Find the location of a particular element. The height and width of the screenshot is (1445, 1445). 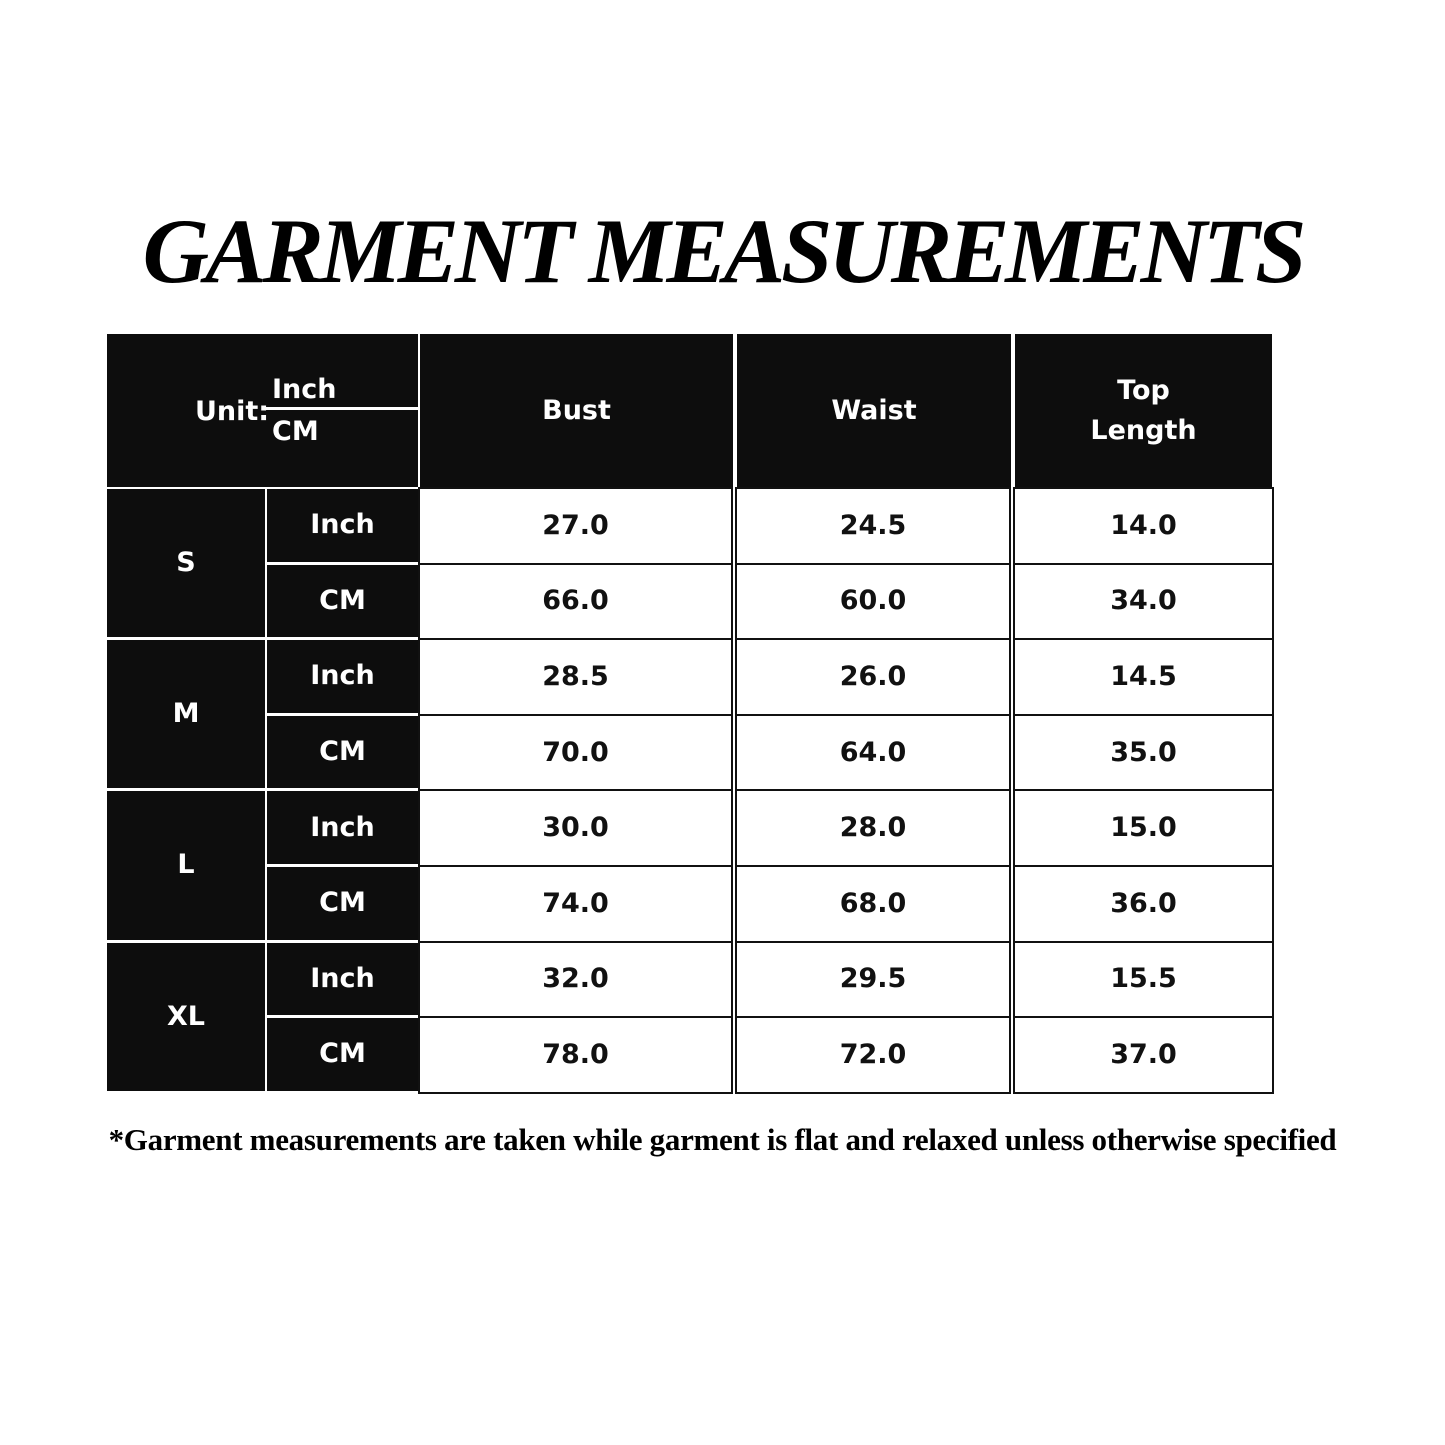

size-label: S is located at coordinates (186, 563).